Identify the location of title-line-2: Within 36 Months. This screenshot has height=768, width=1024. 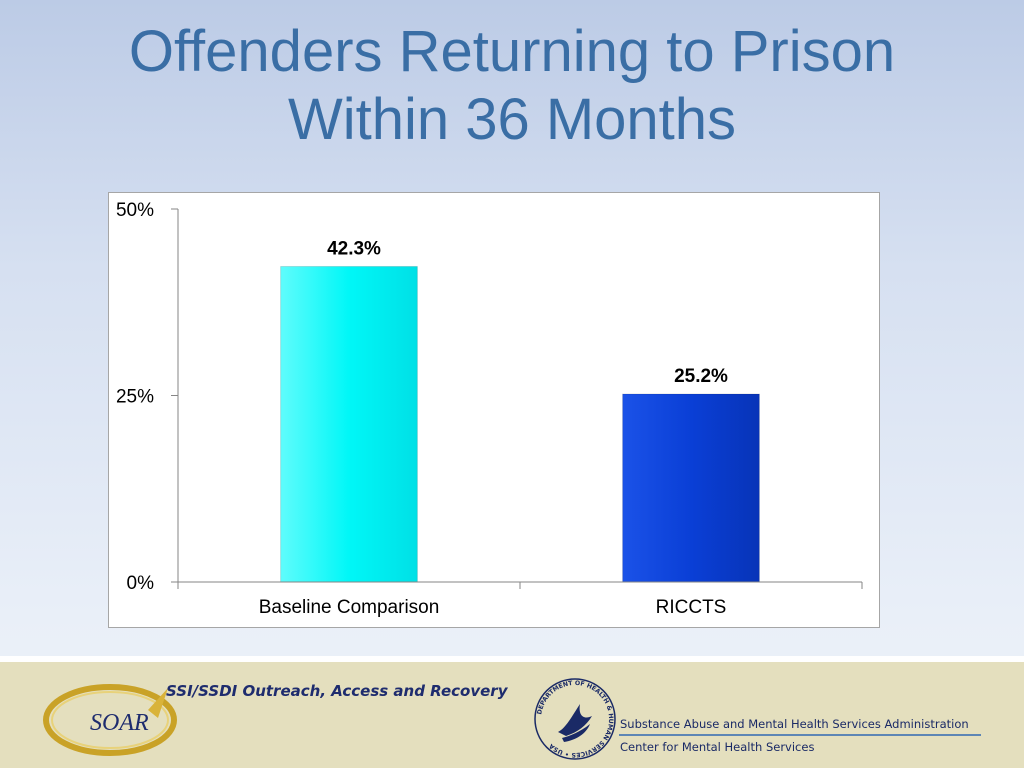
(512, 119).